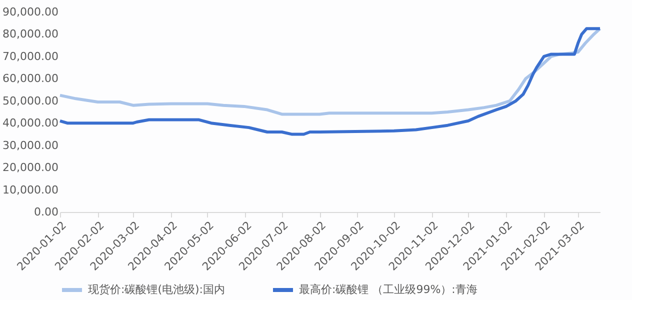 This screenshot has height=334, width=657. What do you see at coordinates (46, 212) in the screenshot?
I see `y-tick-label: 0.00` at bounding box center [46, 212].